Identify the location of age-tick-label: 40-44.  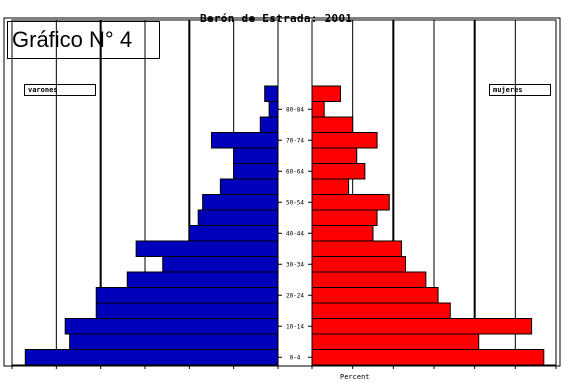
(295, 233).